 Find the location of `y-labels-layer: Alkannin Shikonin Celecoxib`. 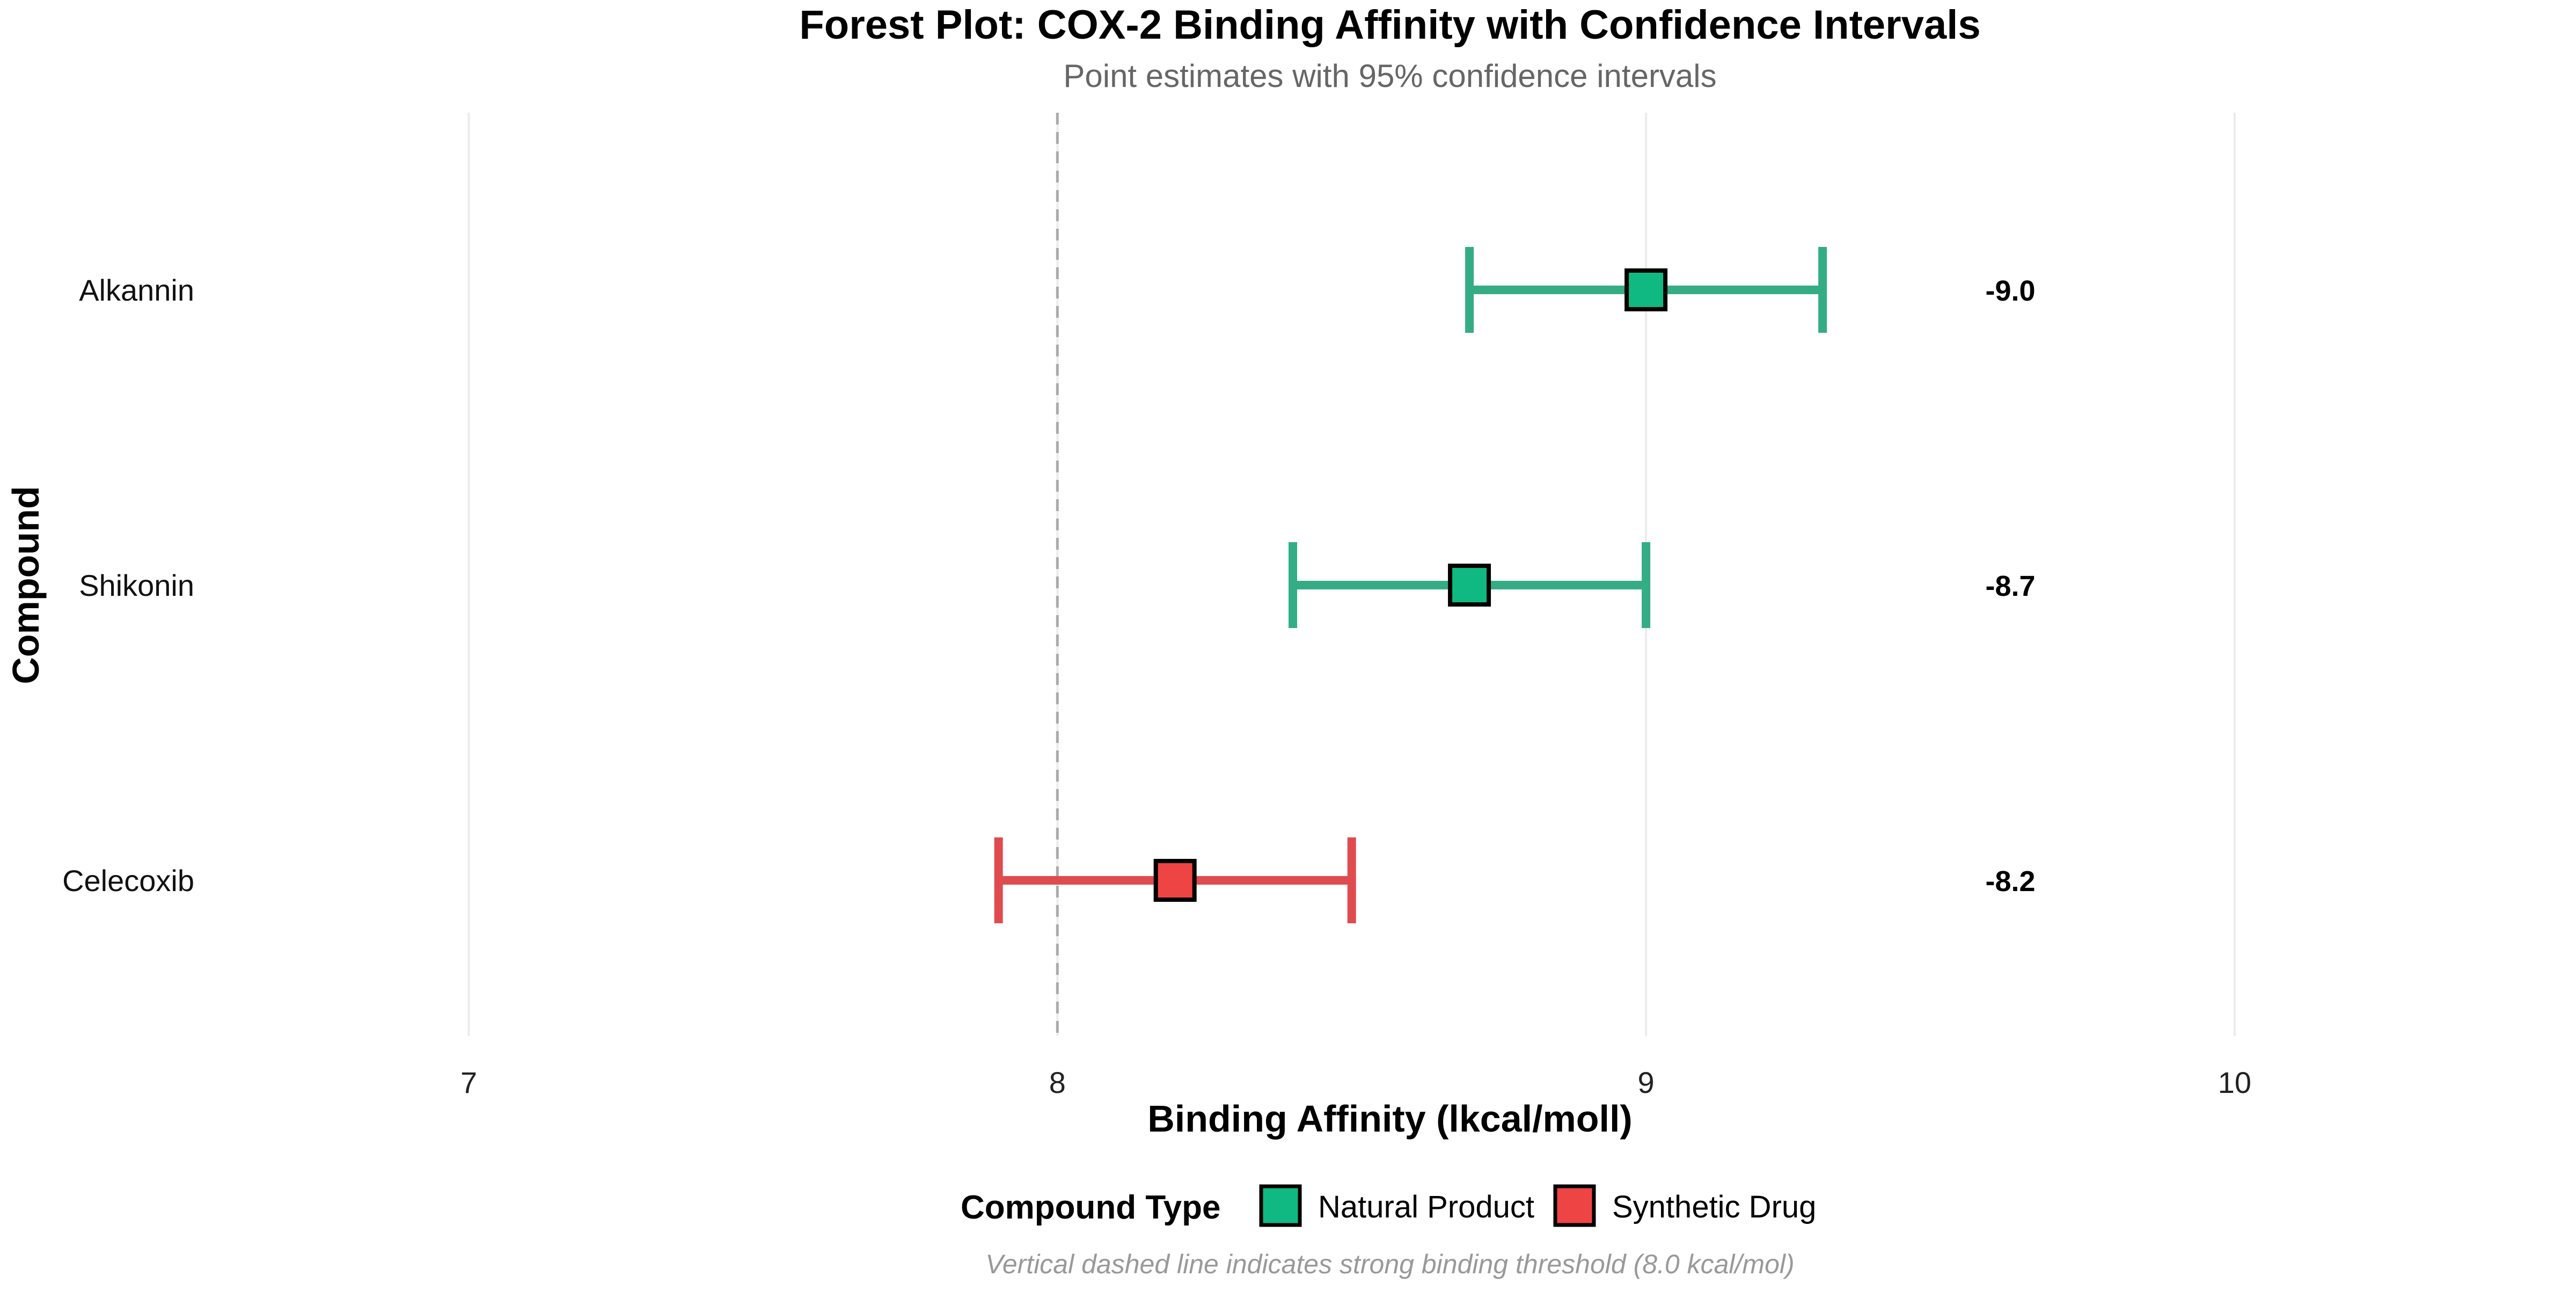

y-labels-layer: Alkannin Shikonin Celecoxib is located at coordinates (128, 585).